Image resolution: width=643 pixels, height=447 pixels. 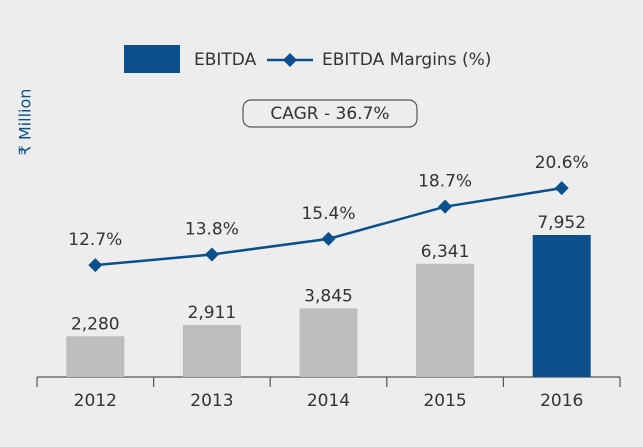 I want to click on line-value-label: 20.6%, so click(x=562, y=163).